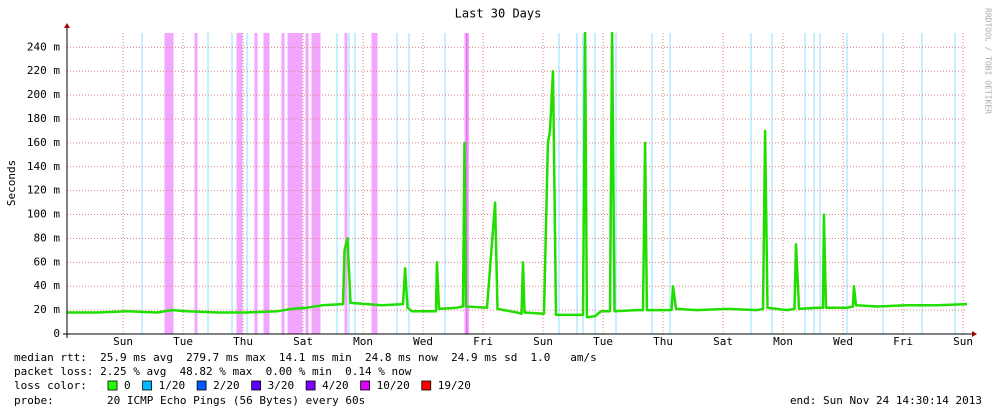 Image resolution: width=997 pixels, height=415 pixels. I want to click on loss-level-label: 4/20, so click(335, 385).